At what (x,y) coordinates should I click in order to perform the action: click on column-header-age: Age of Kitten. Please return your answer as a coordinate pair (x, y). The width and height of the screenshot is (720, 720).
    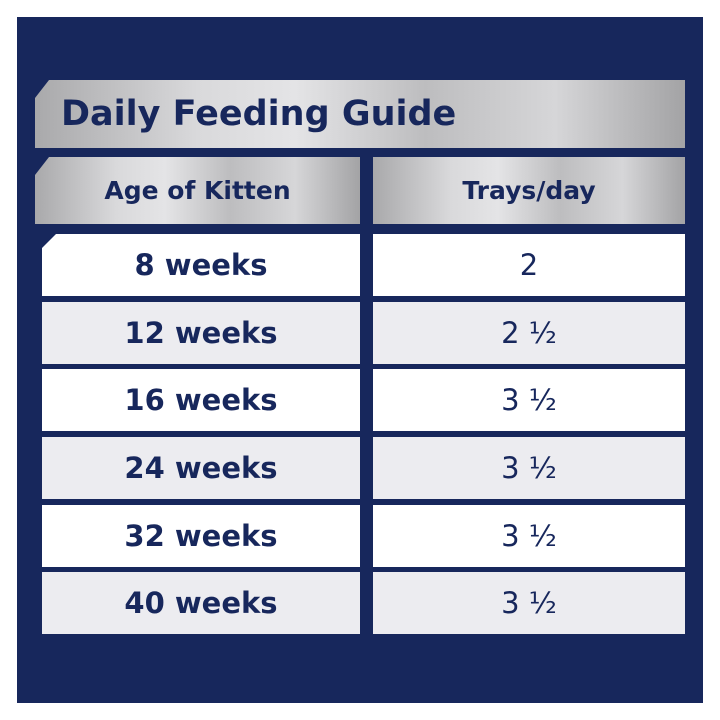
    Looking at the image, I should click on (197, 190).